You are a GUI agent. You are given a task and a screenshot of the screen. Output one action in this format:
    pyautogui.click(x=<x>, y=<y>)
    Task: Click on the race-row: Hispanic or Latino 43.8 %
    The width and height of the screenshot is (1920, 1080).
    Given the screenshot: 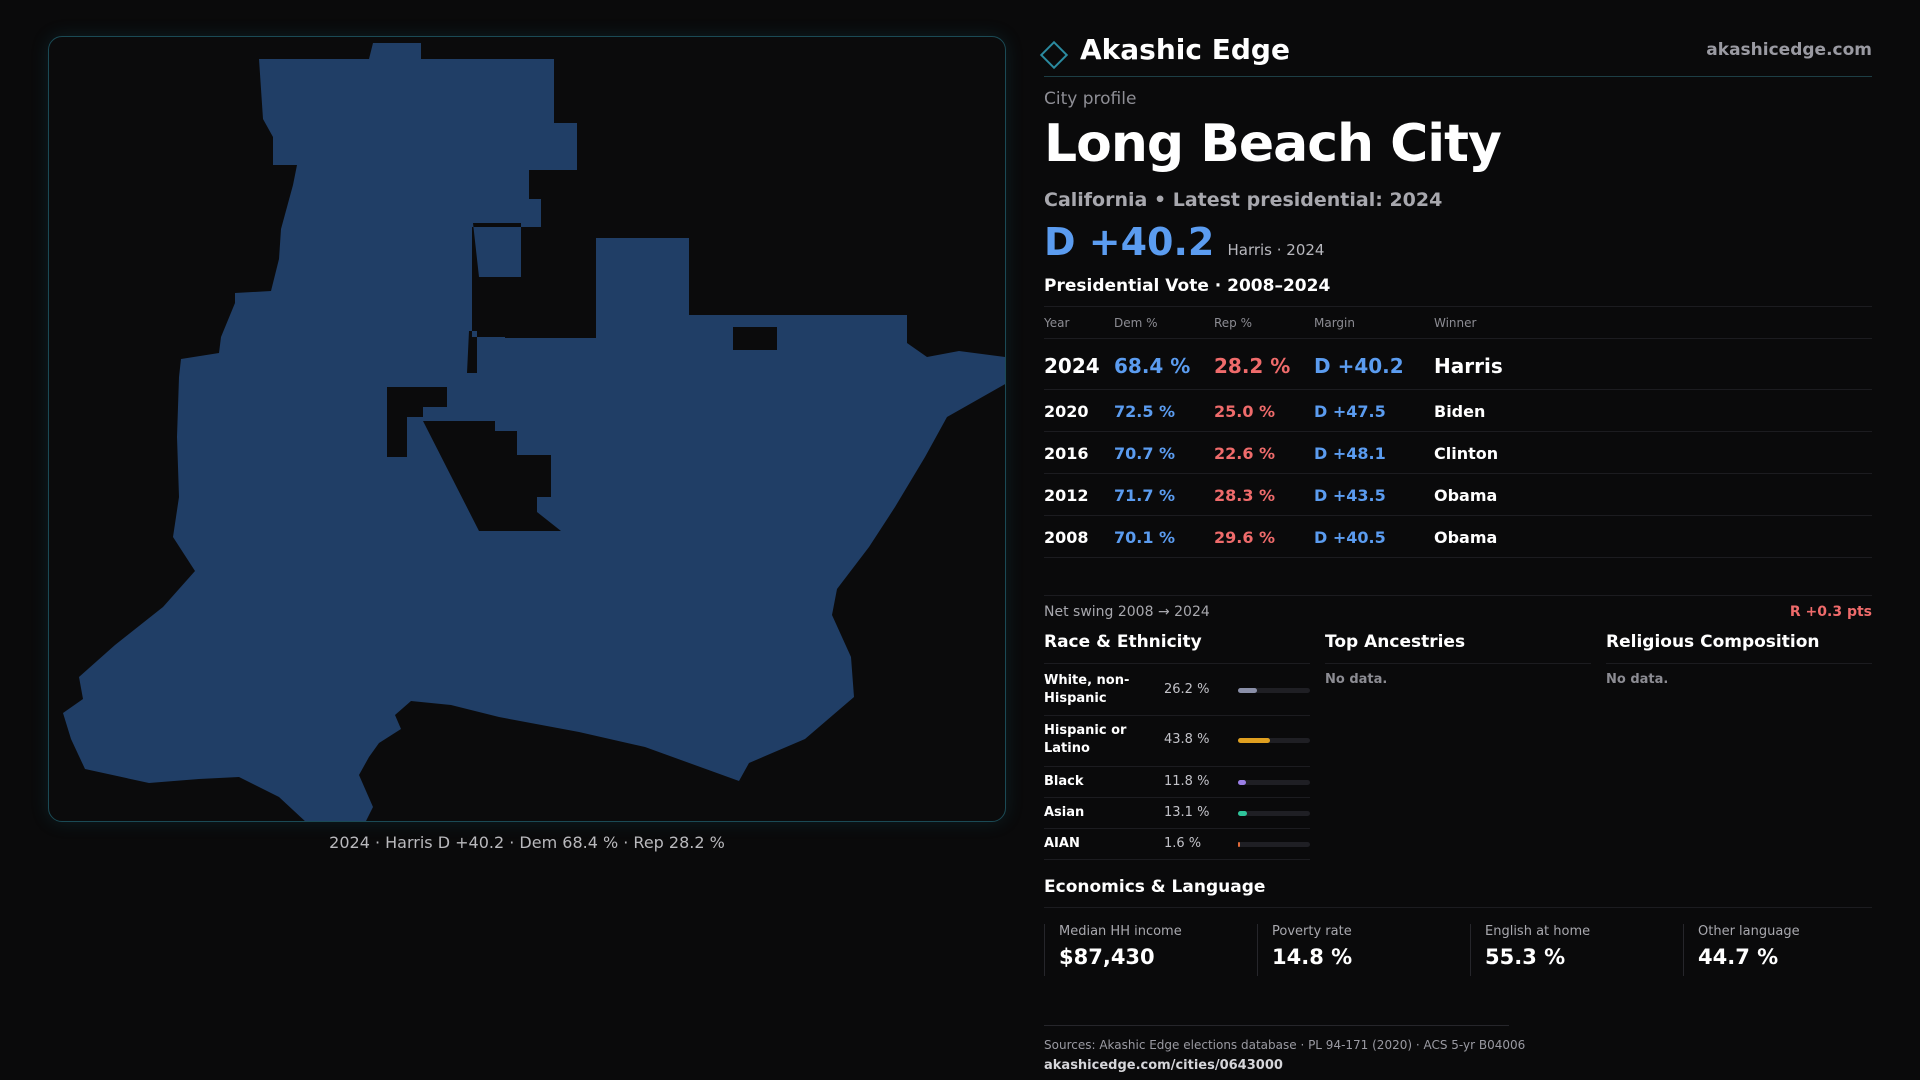 What is the action you would take?
    pyautogui.click(x=1177, y=741)
    